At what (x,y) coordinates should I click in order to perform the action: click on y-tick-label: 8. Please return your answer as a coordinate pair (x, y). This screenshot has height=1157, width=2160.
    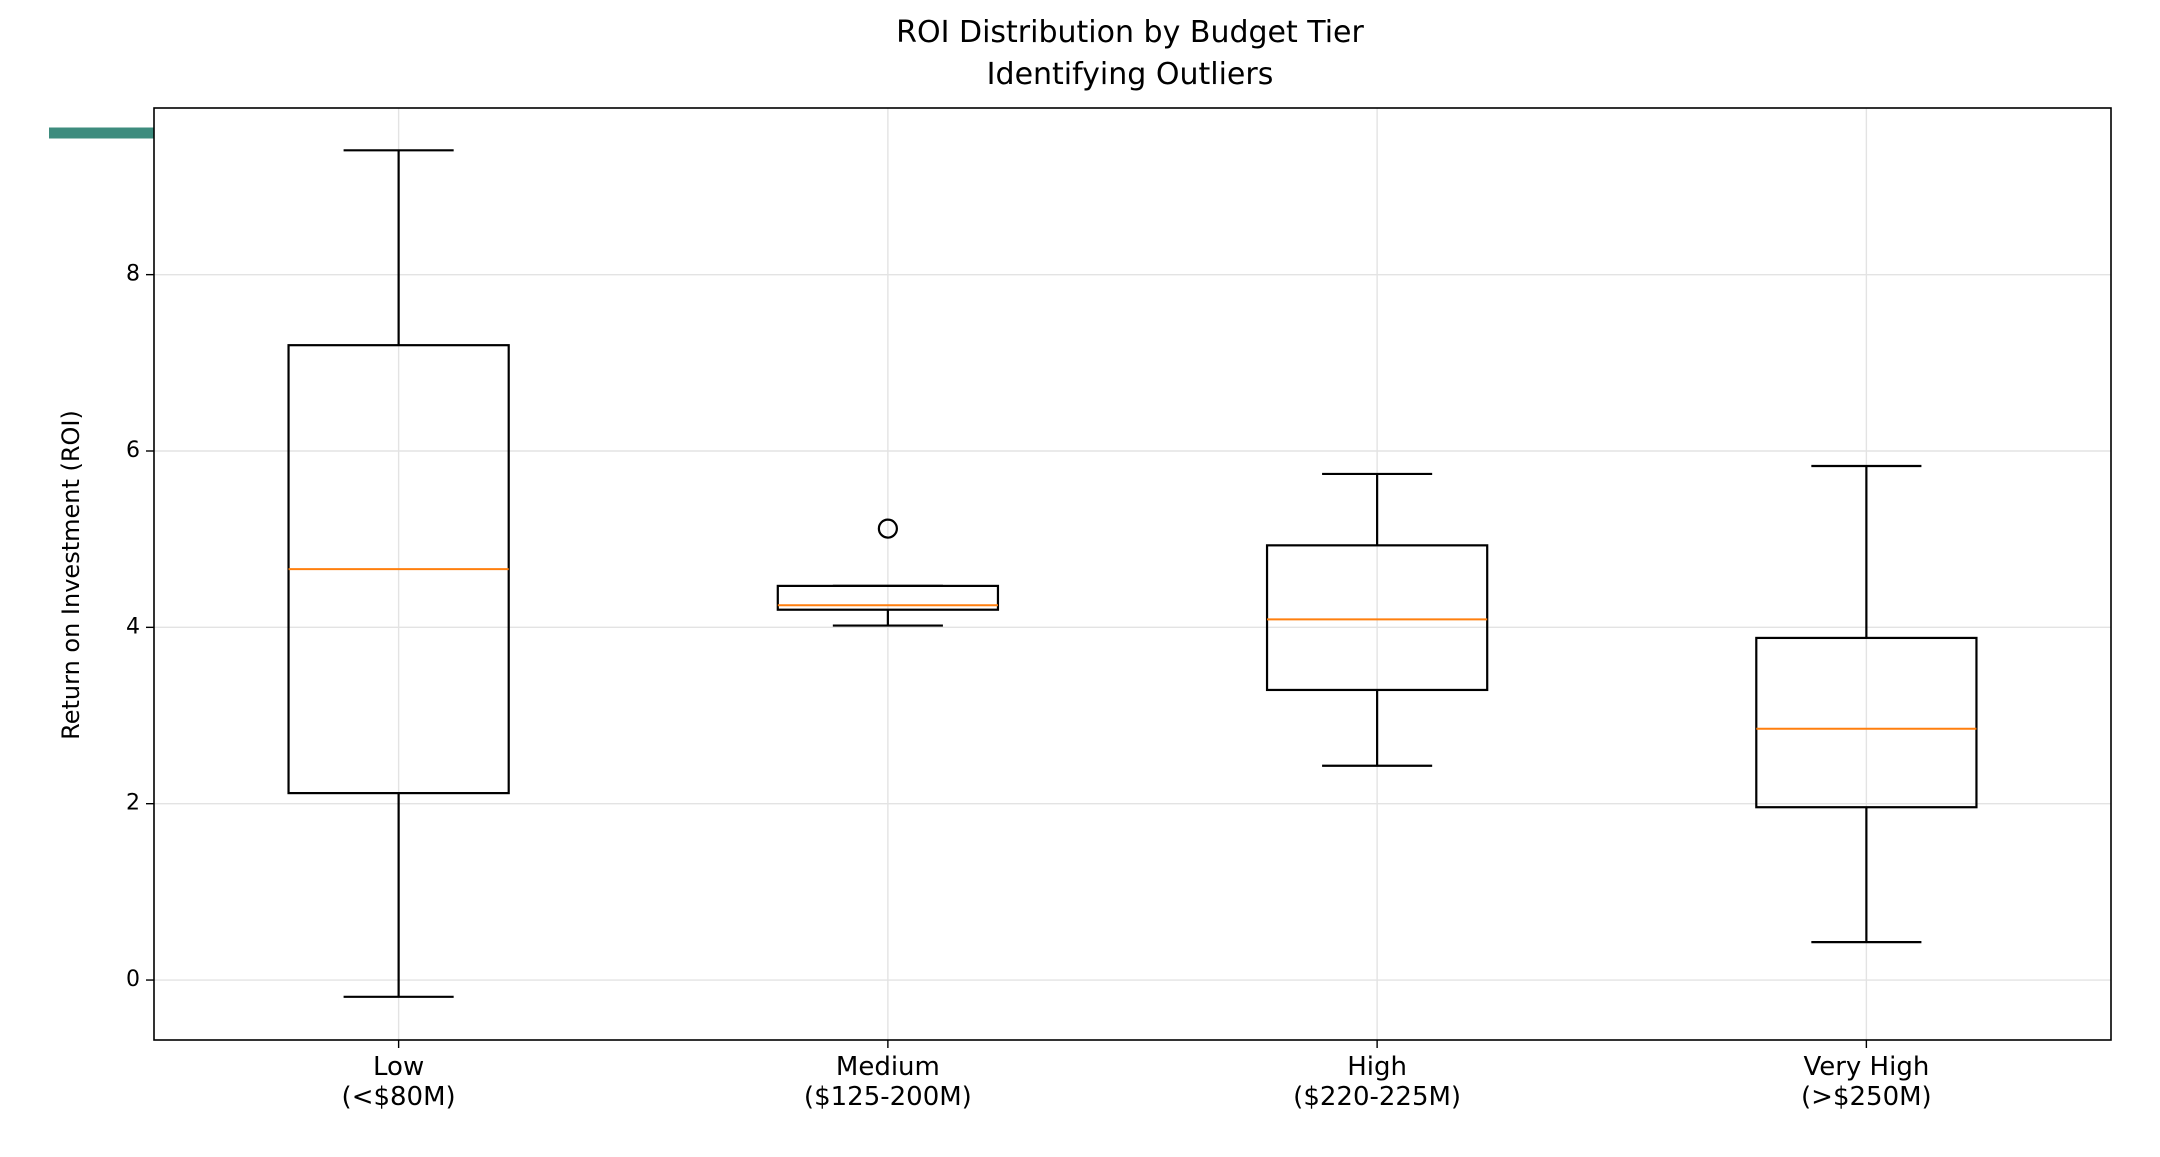
    Looking at the image, I should click on (133, 274).